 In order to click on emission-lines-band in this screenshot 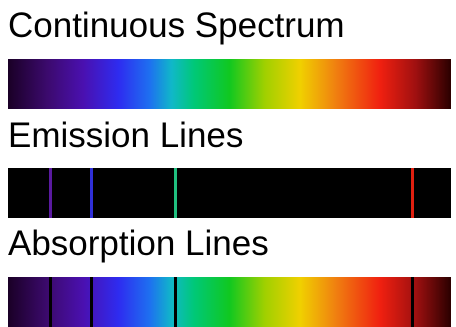, I will do `click(229, 193)`.